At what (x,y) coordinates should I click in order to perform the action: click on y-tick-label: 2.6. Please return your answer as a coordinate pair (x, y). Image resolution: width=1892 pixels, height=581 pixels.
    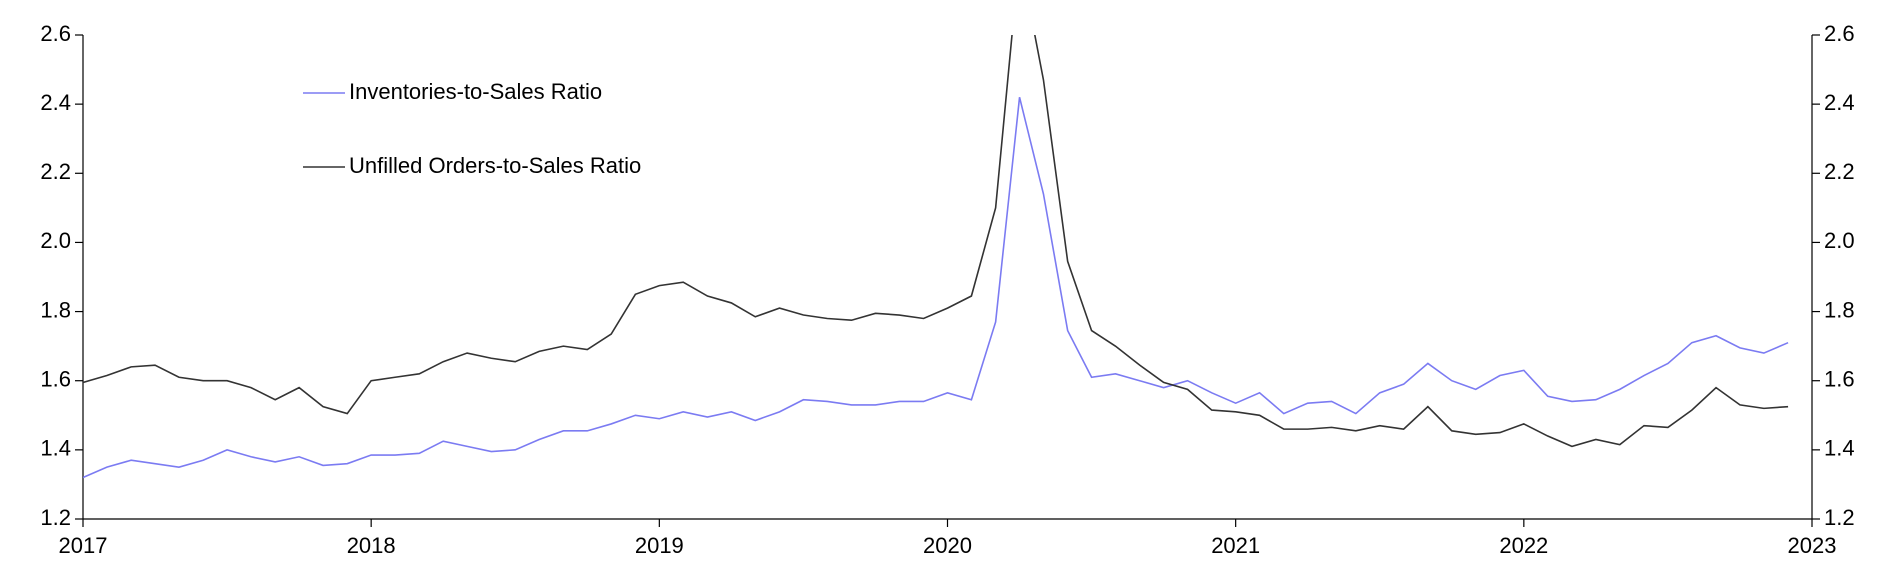
    Looking at the image, I should click on (55, 33).